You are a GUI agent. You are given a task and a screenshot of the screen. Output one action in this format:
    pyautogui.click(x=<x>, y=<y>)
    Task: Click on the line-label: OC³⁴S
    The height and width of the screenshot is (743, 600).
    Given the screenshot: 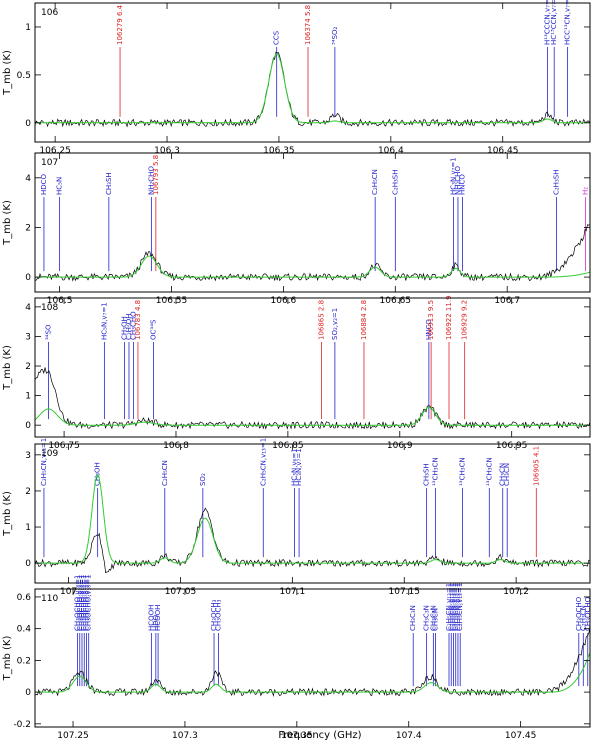 What is the action you would take?
    pyautogui.click(x=154, y=329)
    